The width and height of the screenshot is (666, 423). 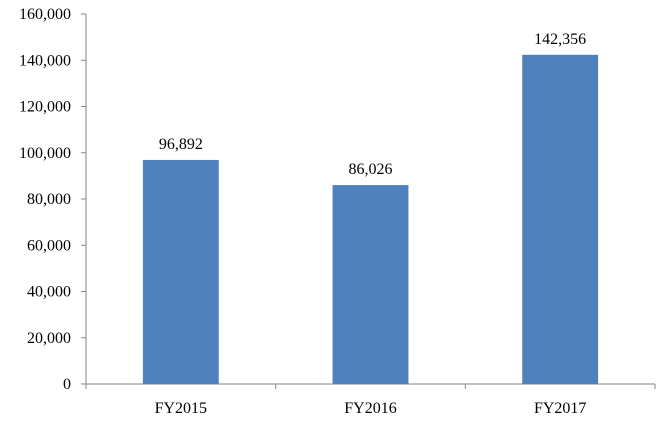 What do you see at coordinates (49, 199) in the screenshot?
I see `y-tick-label: 80,000` at bounding box center [49, 199].